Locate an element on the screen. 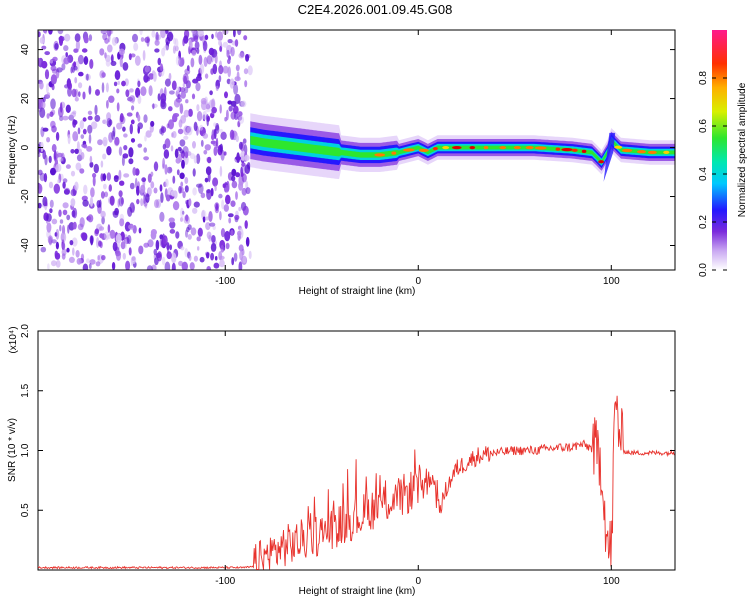 This screenshot has width=750, height=600. frequency-ridge-layer is located at coordinates (462, 147).